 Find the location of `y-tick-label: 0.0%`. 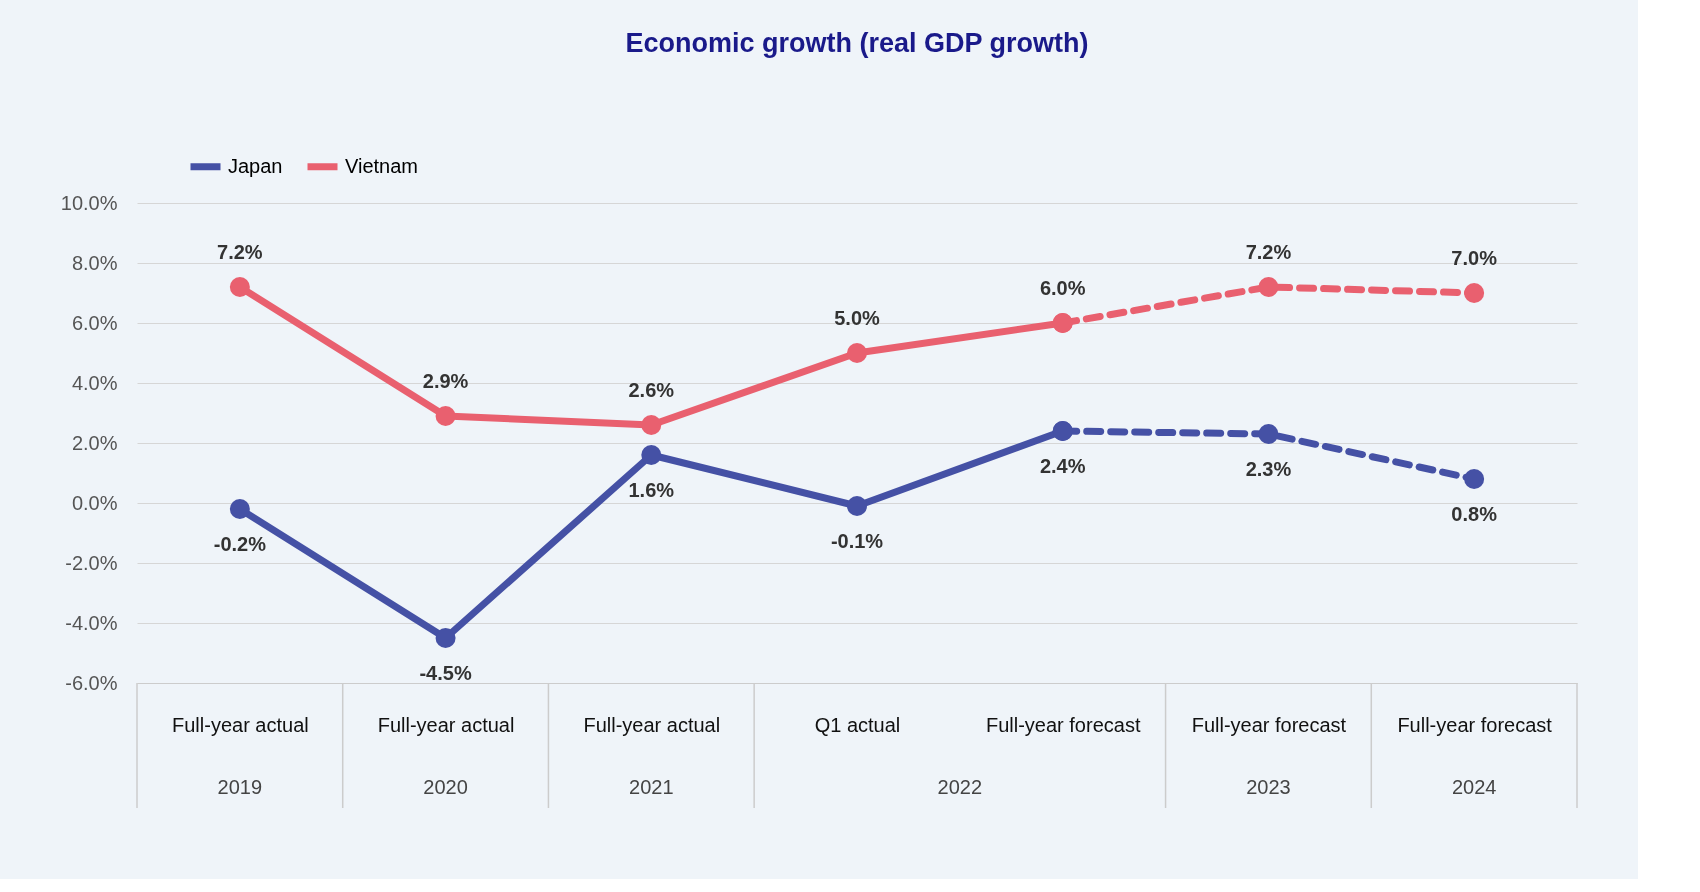

y-tick-label: 0.0% is located at coordinates (94, 502).